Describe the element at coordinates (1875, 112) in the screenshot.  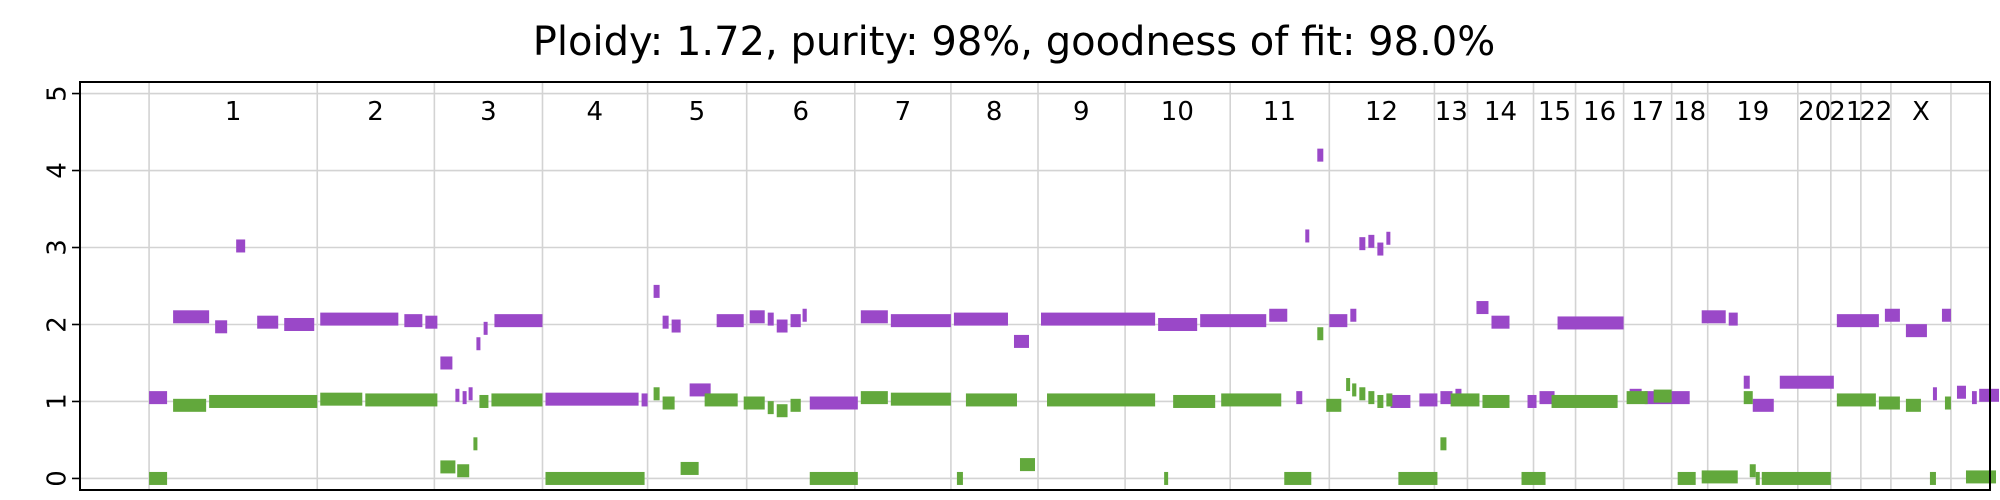
I see `chromosome-label: 22` at that location.